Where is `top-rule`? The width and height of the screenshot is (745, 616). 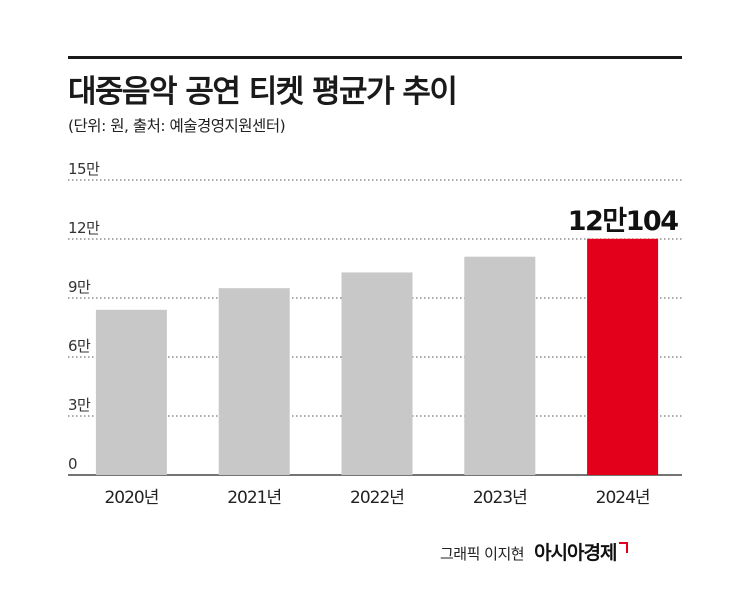
top-rule is located at coordinates (375, 57).